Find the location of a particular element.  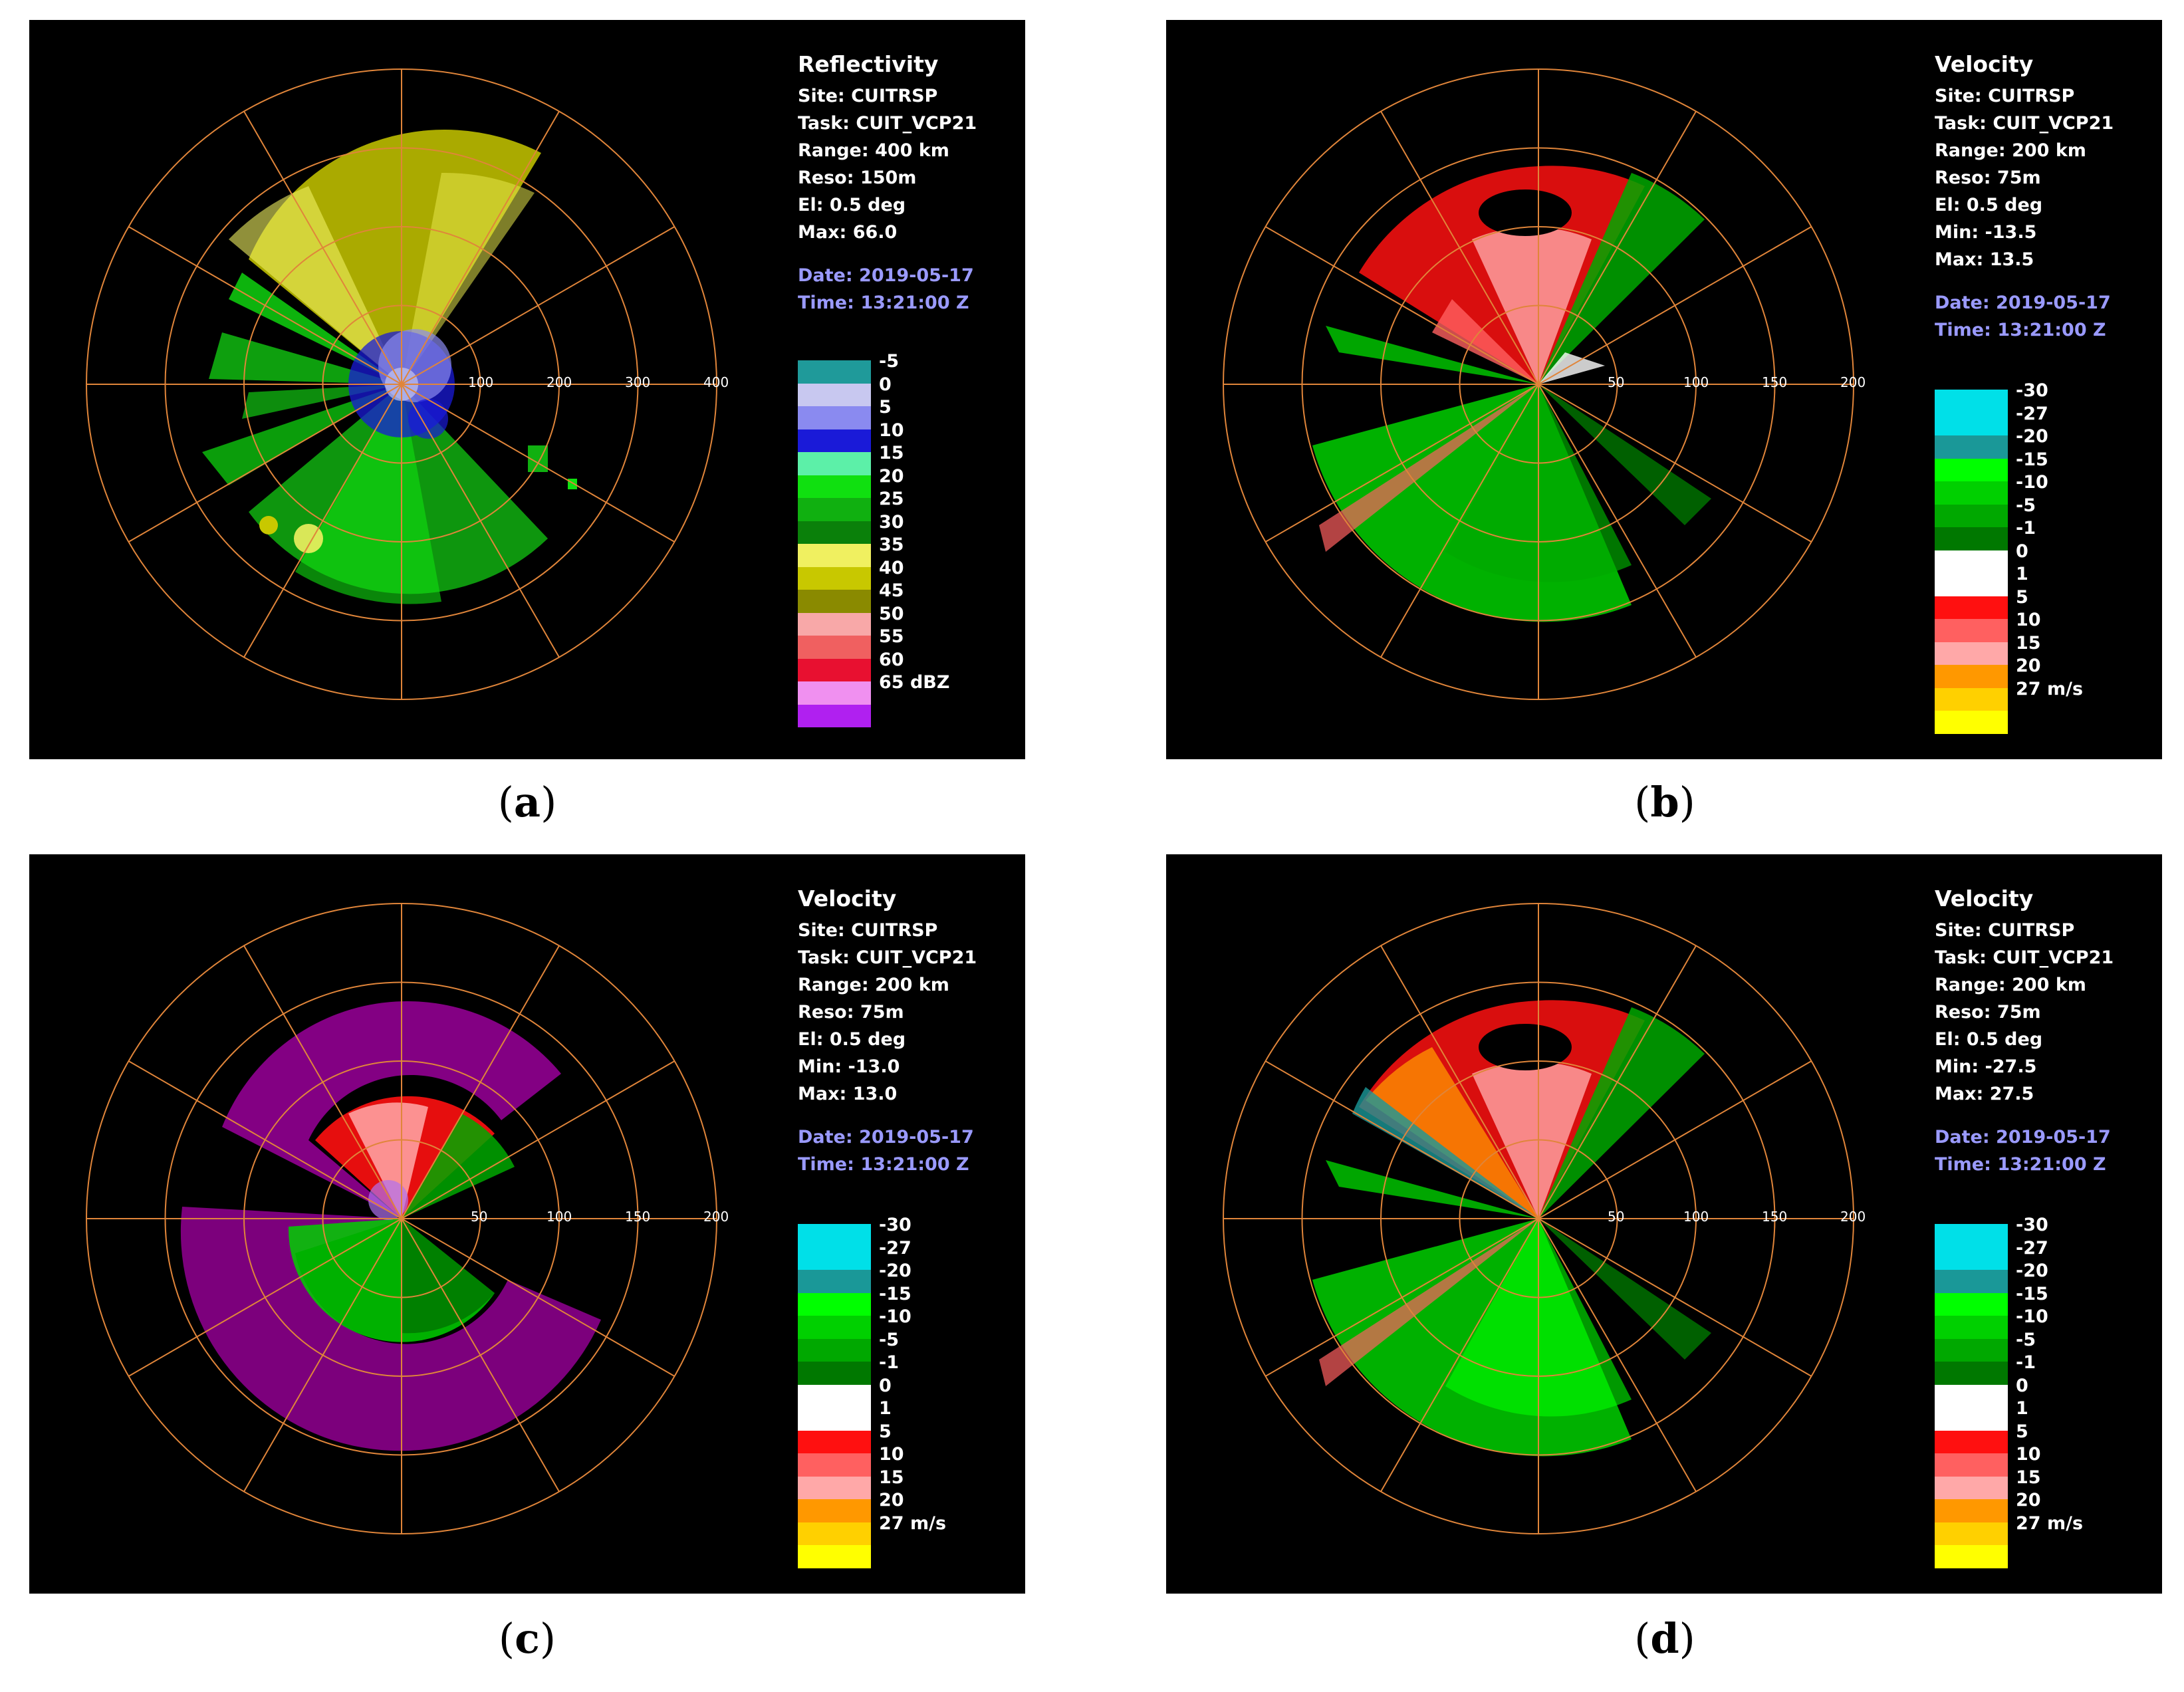

range-ring-labels: 100 200 300 400 is located at coordinates (598, 382).